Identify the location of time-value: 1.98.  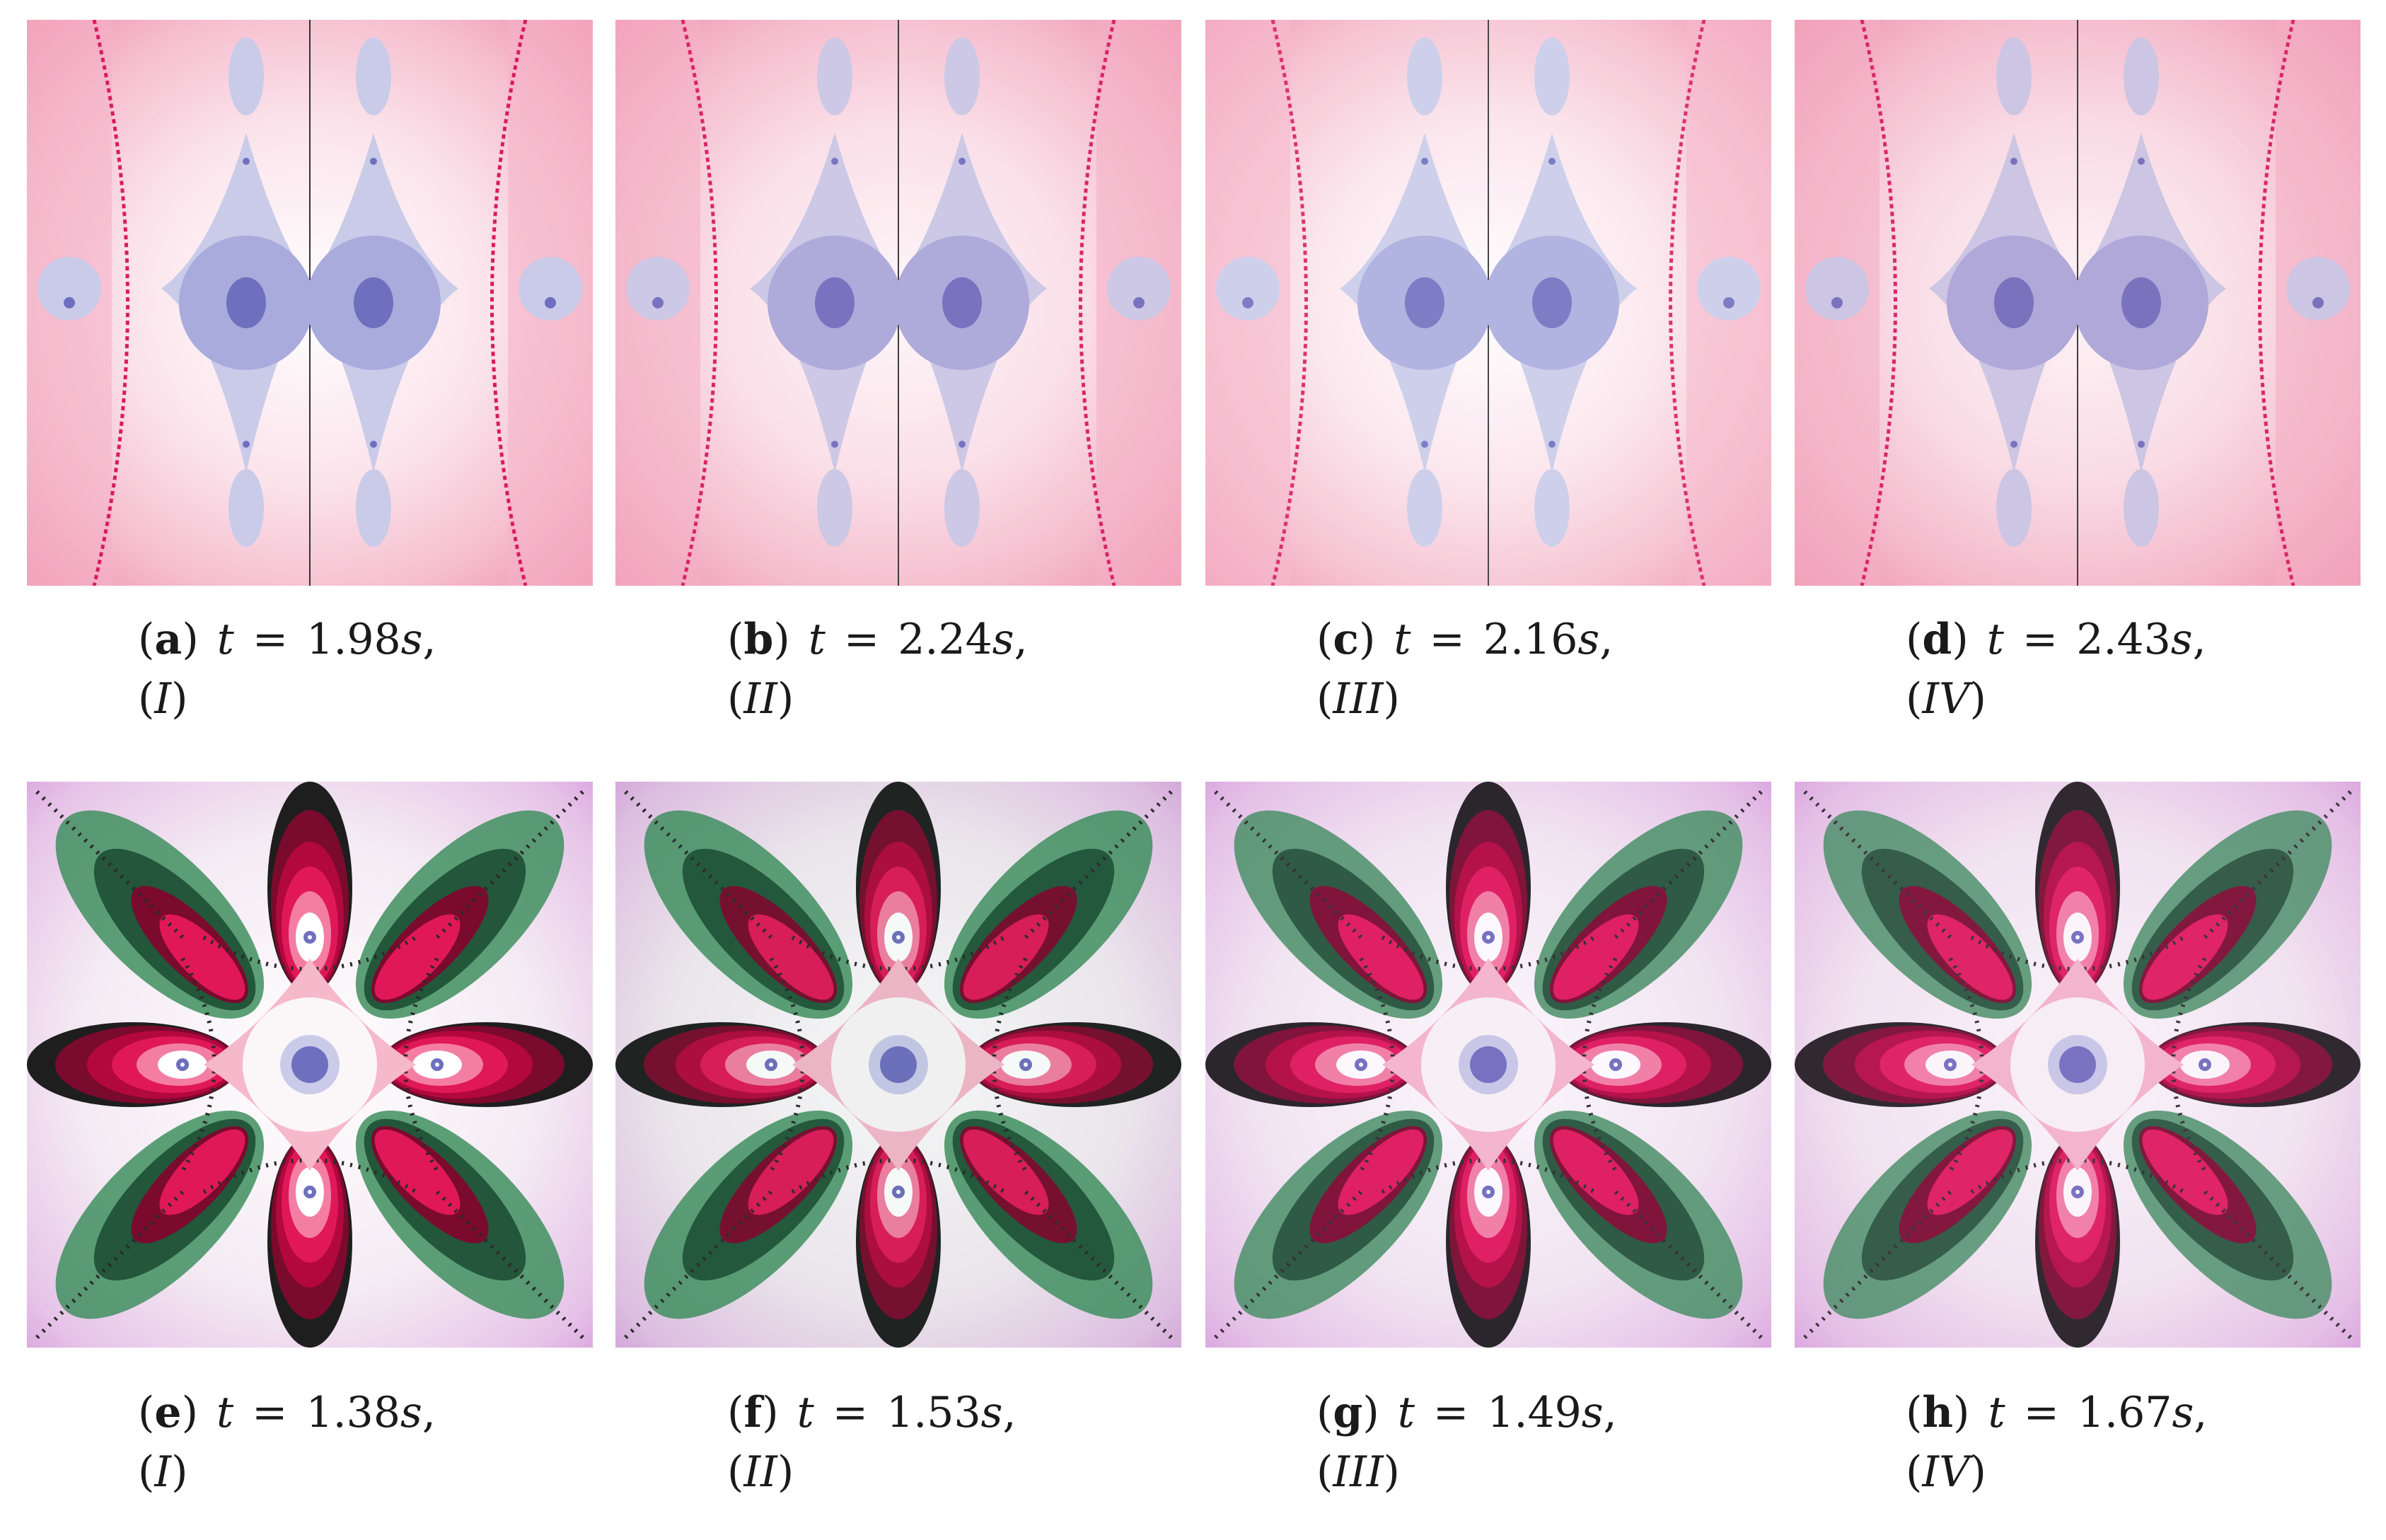
(354, 639).